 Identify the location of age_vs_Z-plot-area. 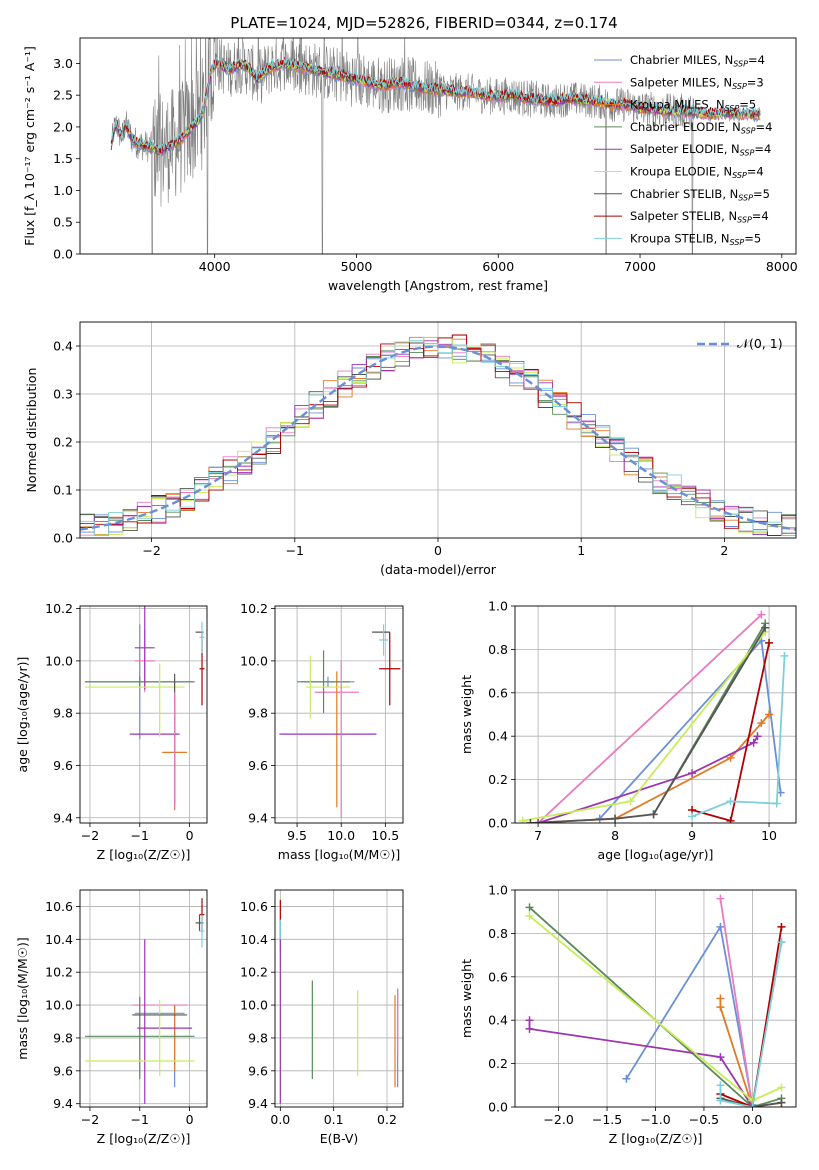
(143, 714).